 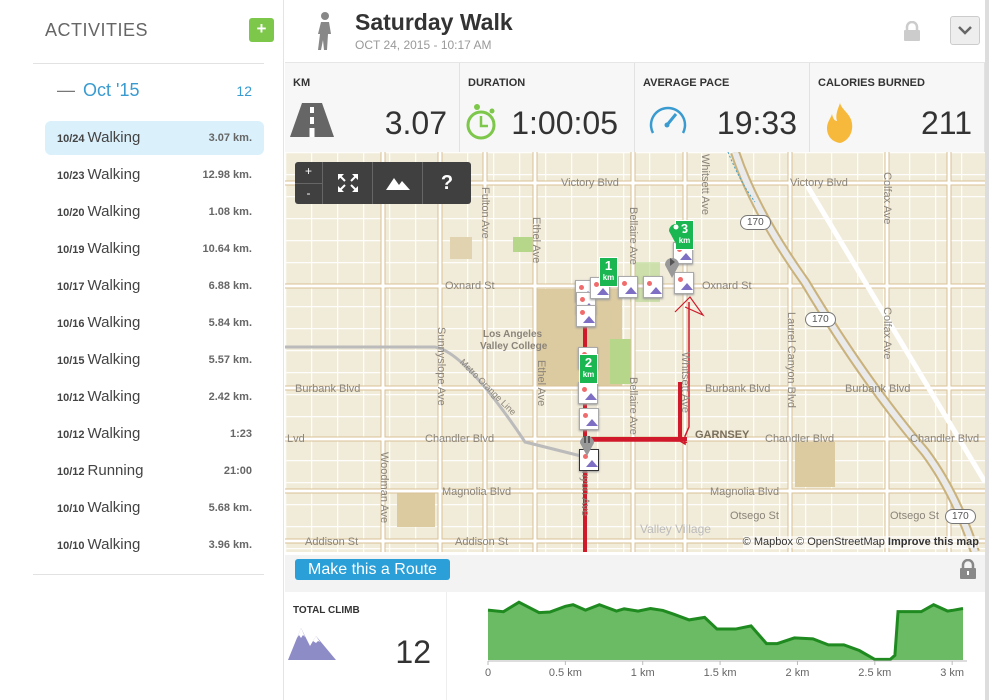 What do you see at coordinates (587, 444) in the screenshot?
I see `pause-pin-icon` at bounding box center [587, 444].